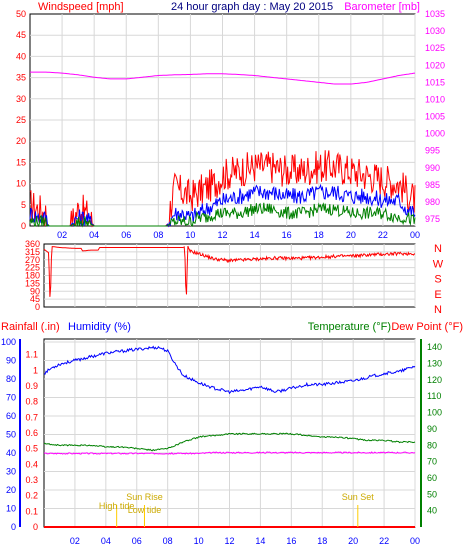 This screenshot has height=555, width=466. What do you see at coordinates (252, 7) in the screenshot?
I see `graph-title: 24 hour graph day : May 20 2015` at bounding box center [252, 7].